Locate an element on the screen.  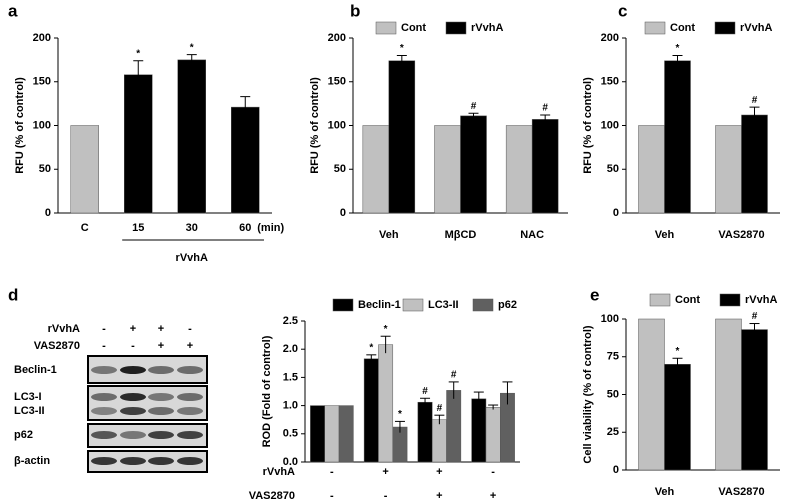
band-label: p62 is located at coordinates (23, 435).